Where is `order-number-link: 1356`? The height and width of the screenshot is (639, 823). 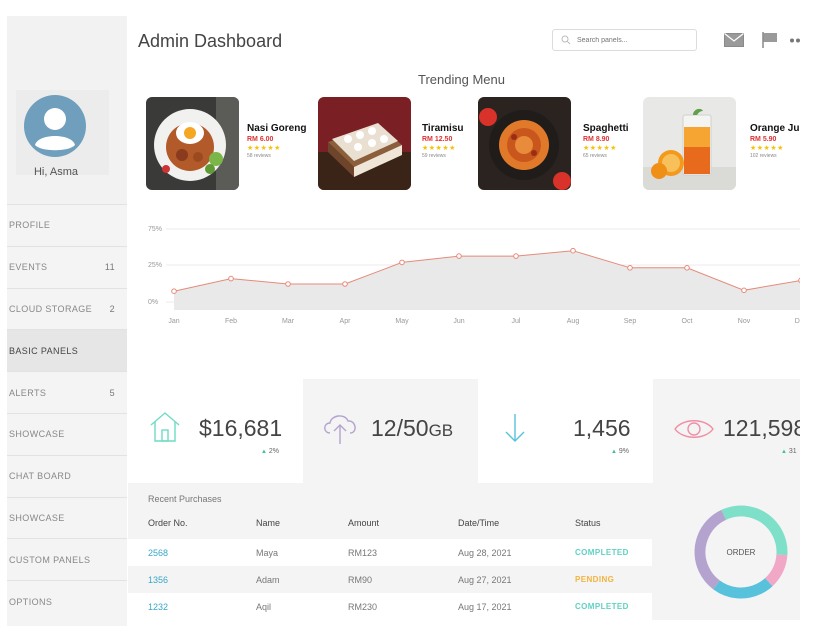 order-number-link: 1356 is located at coordinates (158, 580).